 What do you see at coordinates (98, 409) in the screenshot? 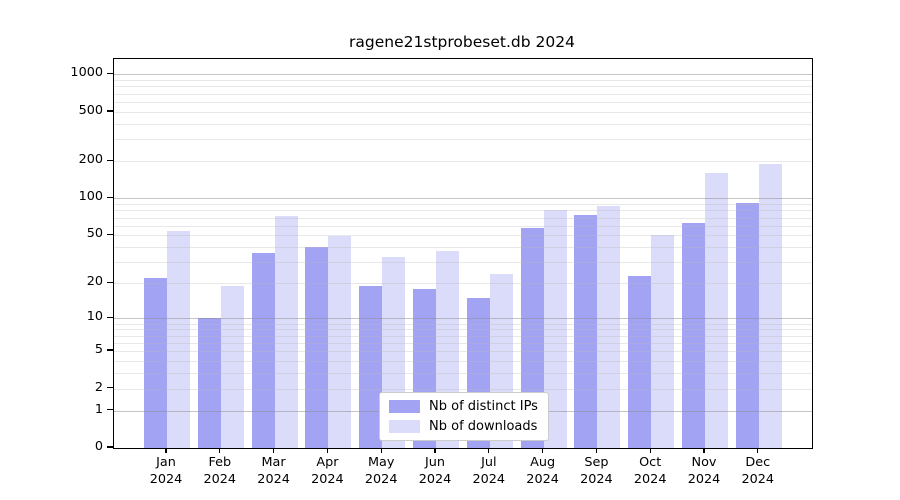
I see `y-tick-label: 1` at bounding box center [98, 409].